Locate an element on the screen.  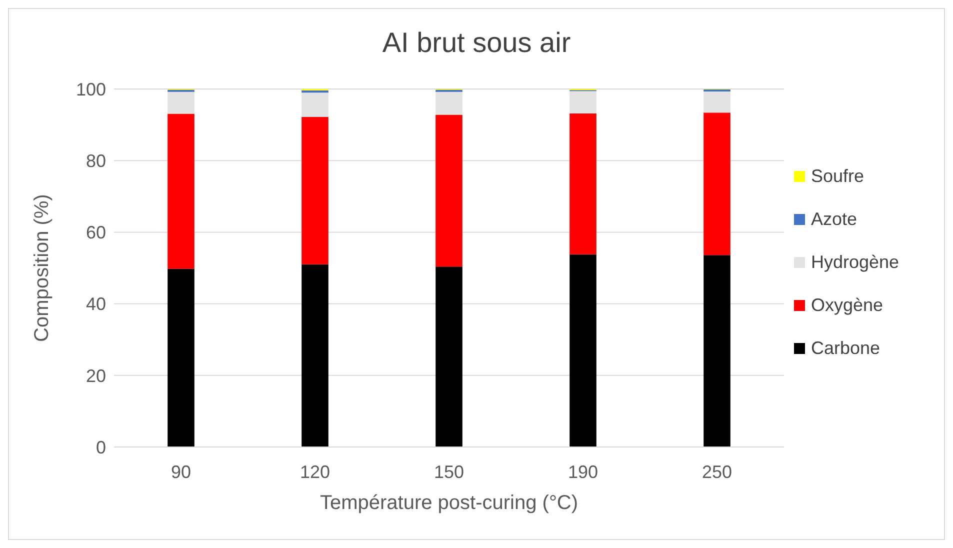
x-tick-label: 90 is located at coordinates (181, 472).